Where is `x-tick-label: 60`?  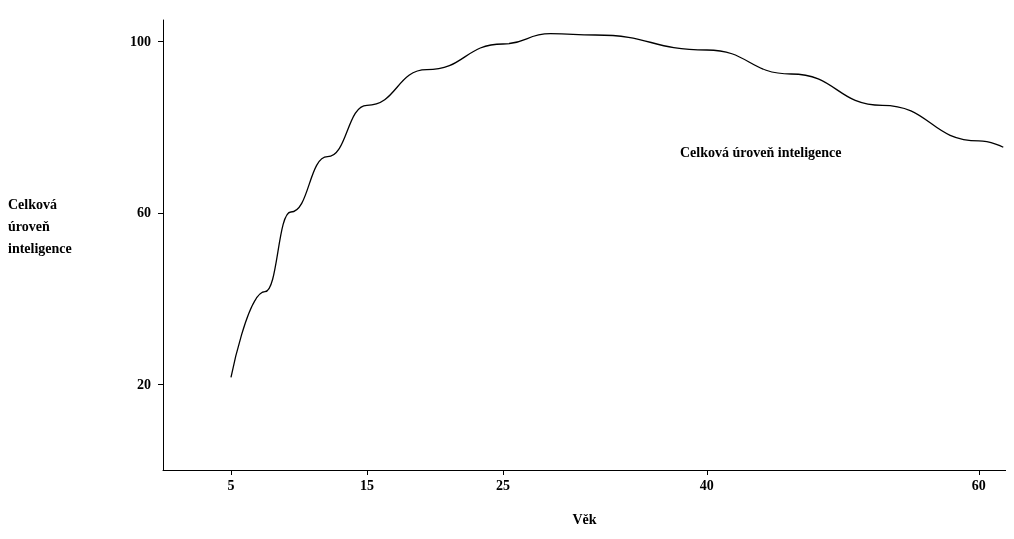 x-tick-label: 60 is located at coordinates (978, 485).